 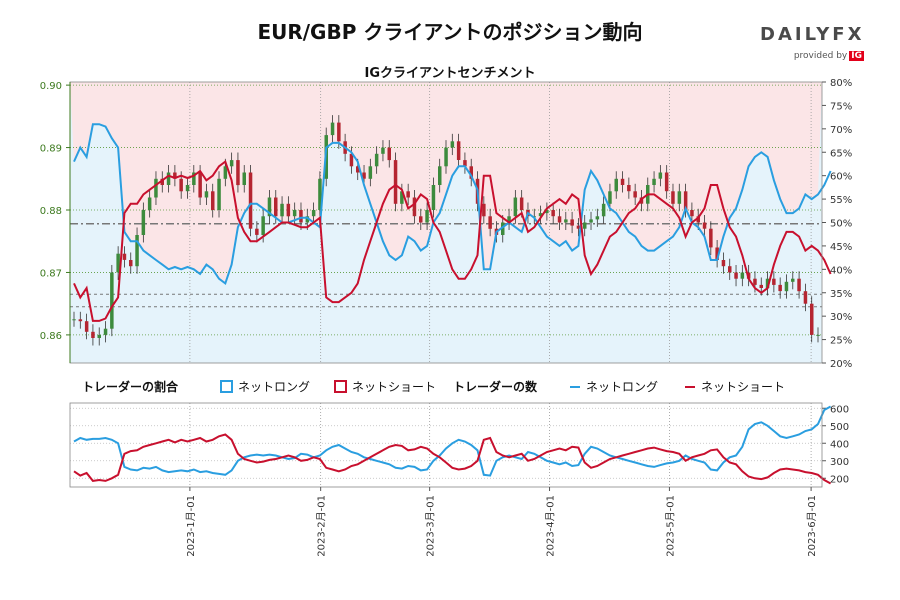 I want to click on percent-tick-label: 20%, so click(x=841, y=364).